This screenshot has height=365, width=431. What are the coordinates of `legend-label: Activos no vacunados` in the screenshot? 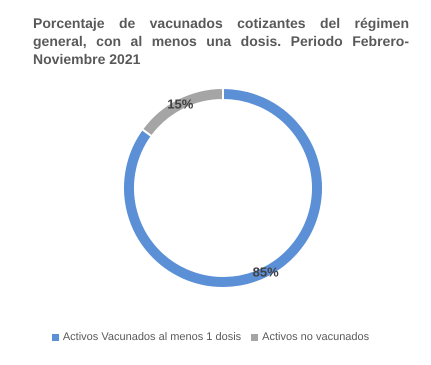 It's located at (316, 337).